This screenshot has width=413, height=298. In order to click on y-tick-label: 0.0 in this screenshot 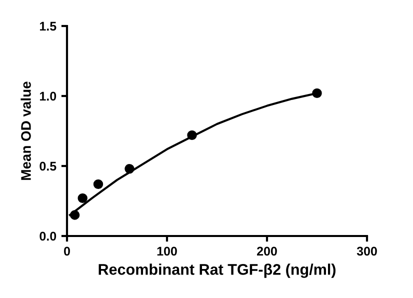, I will do `click(48, 236)`.